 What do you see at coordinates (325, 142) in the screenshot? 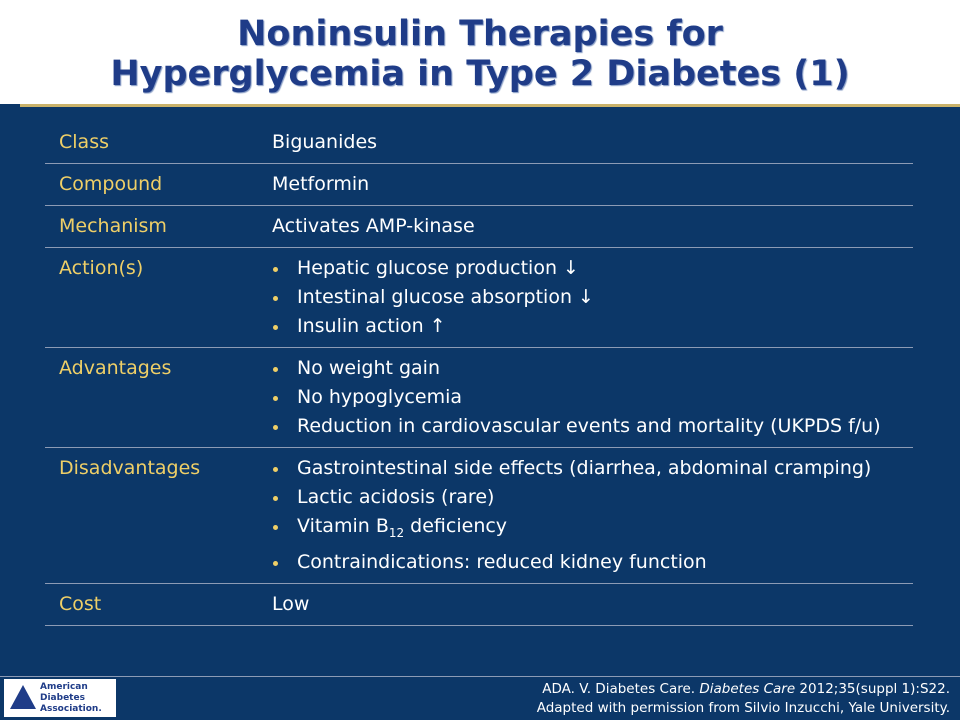
I see `row-value: Biguanides` at bounding box center [325, 142].